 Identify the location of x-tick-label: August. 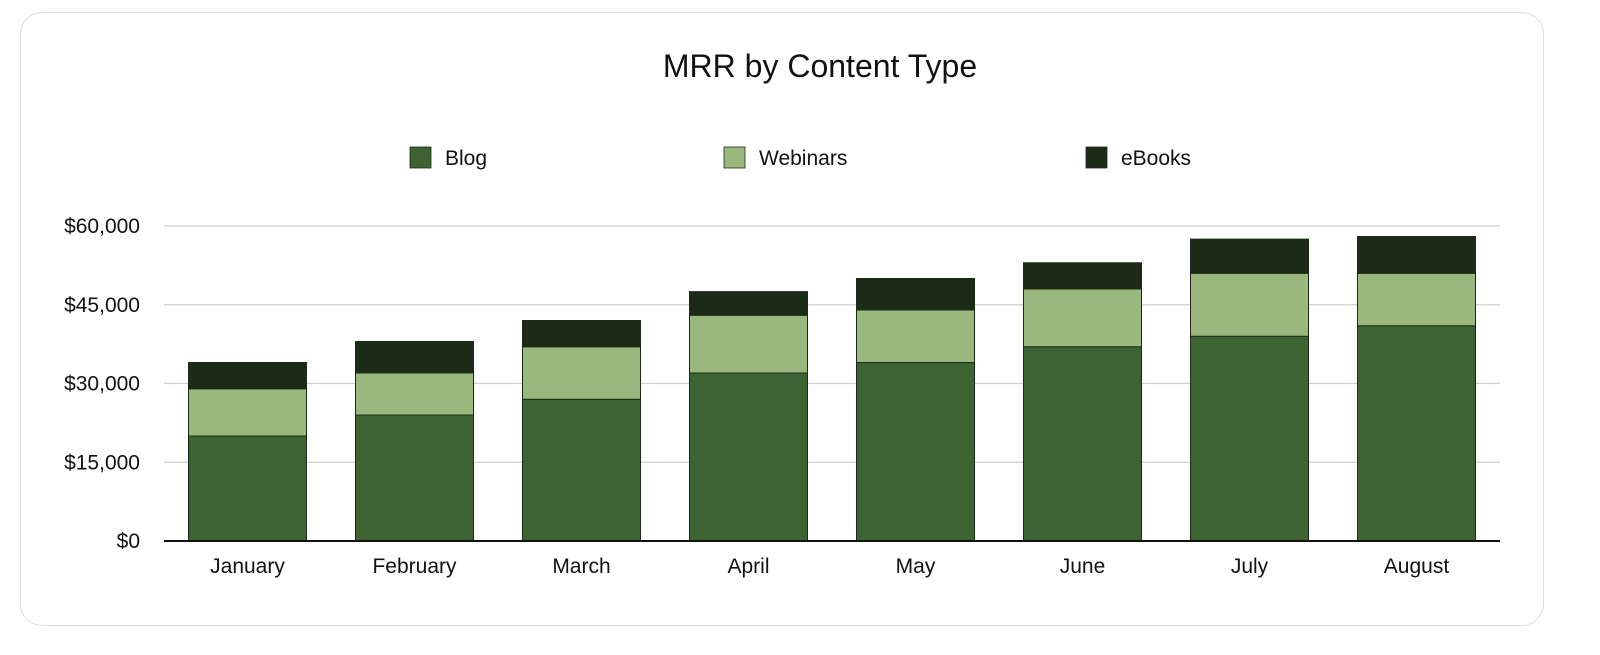
(1417, 566).